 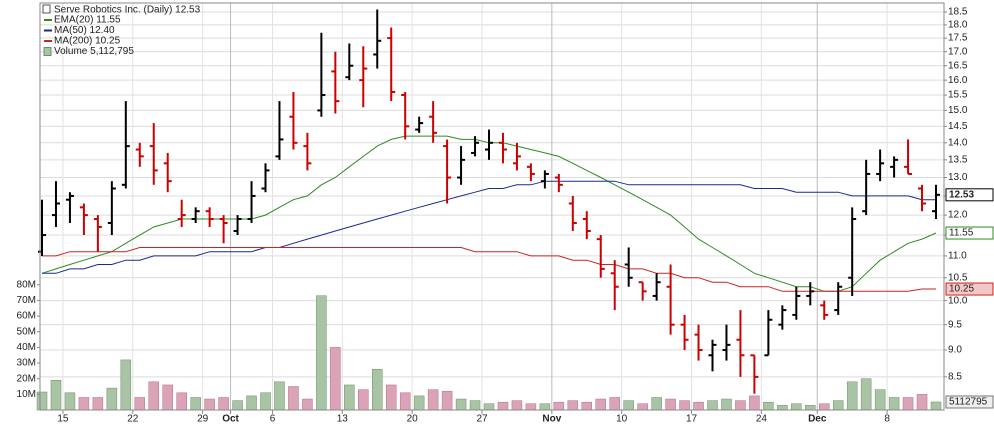 I want to click on legend-label: EMA(20) 11.55, so click(x=87, y=20).